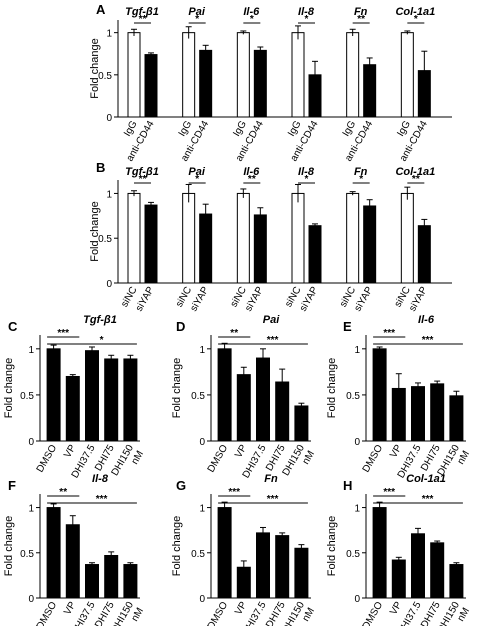 Image resolution: width=484 pixels, height=626 pixels. Describe the element at coordinates (181, 485) in the screenshot. I see `panel-letter: G` at that location.